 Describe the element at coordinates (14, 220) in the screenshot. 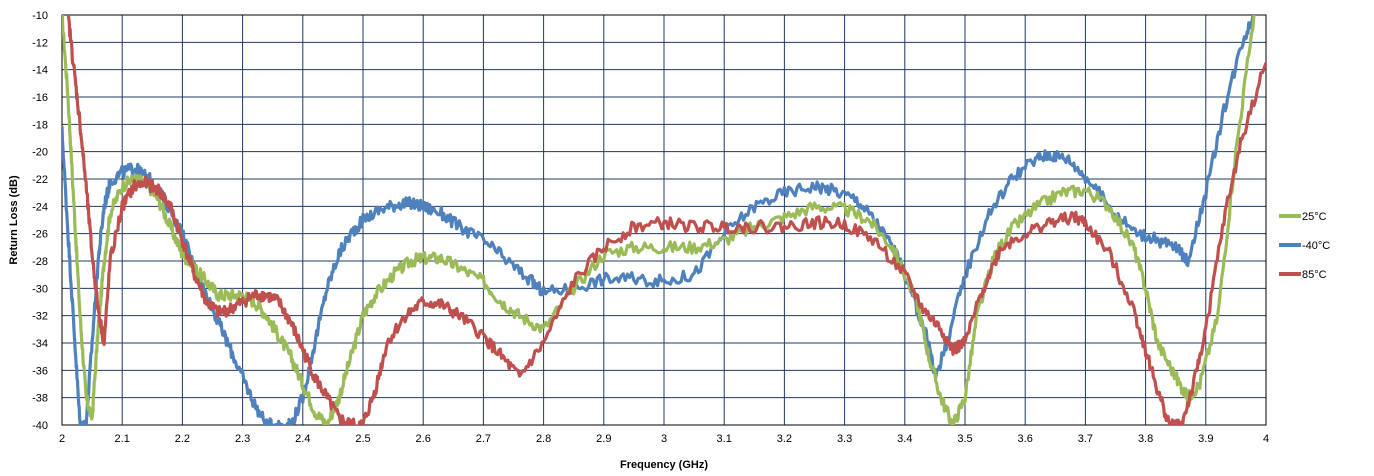

I see `y-axis-title: Return Loss (dB)` at that location.